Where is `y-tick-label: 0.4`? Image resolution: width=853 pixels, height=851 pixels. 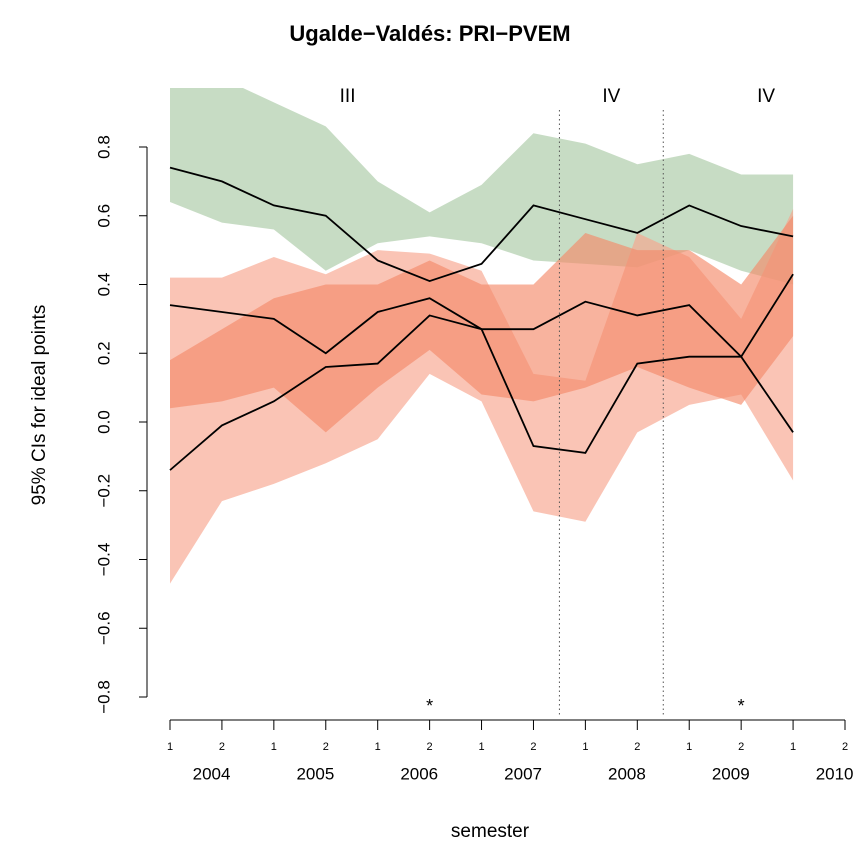
y-tick-label: 0.4 is located at coordinates (103, 285).